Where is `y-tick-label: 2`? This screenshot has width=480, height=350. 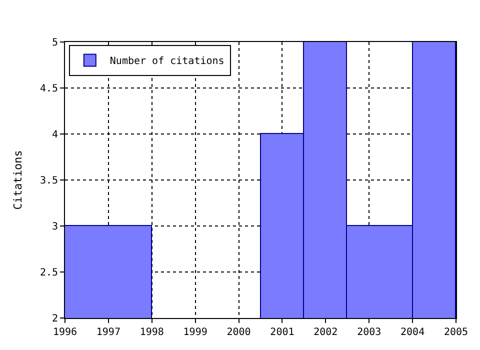
y-tick-label: 2 is located at coordinates (55, 319).